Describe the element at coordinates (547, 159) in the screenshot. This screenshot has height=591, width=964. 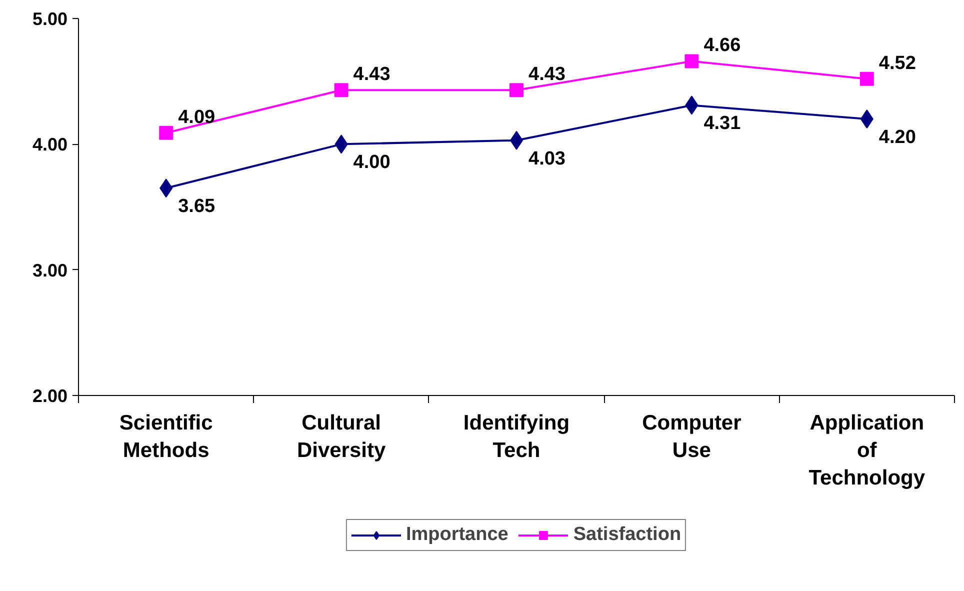
I see `data-label: 4.03` at that location.